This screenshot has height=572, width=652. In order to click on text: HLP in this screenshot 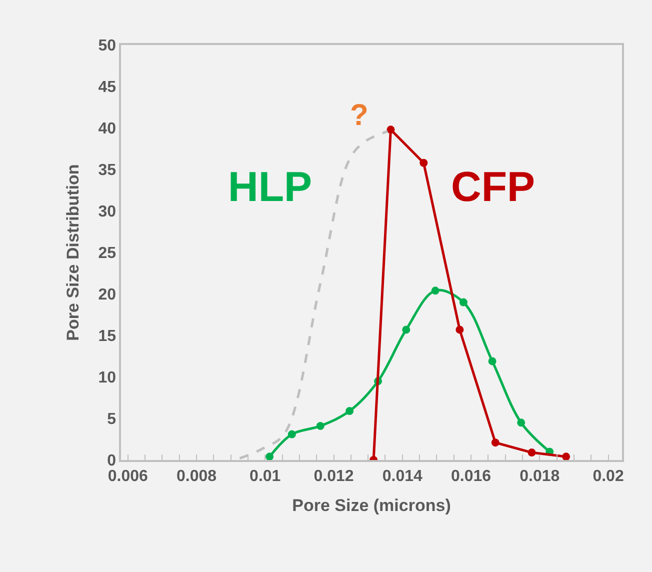, I will do `click(270, 186)`.